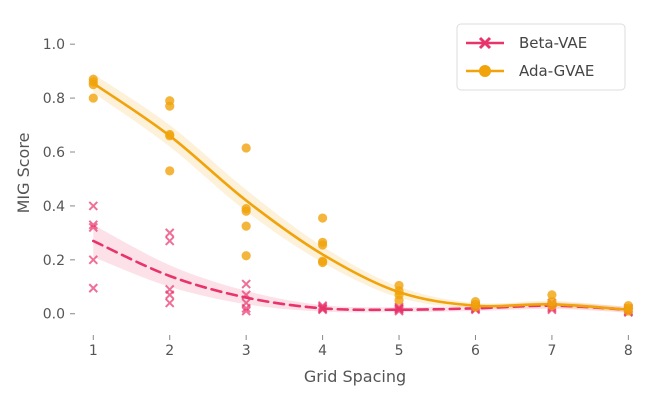 The width and height of the screenshot is (650, 400). Describe the element at coordinates (54, 261) in the screenshot. I see `y-tick-label: 0.2` at that location.